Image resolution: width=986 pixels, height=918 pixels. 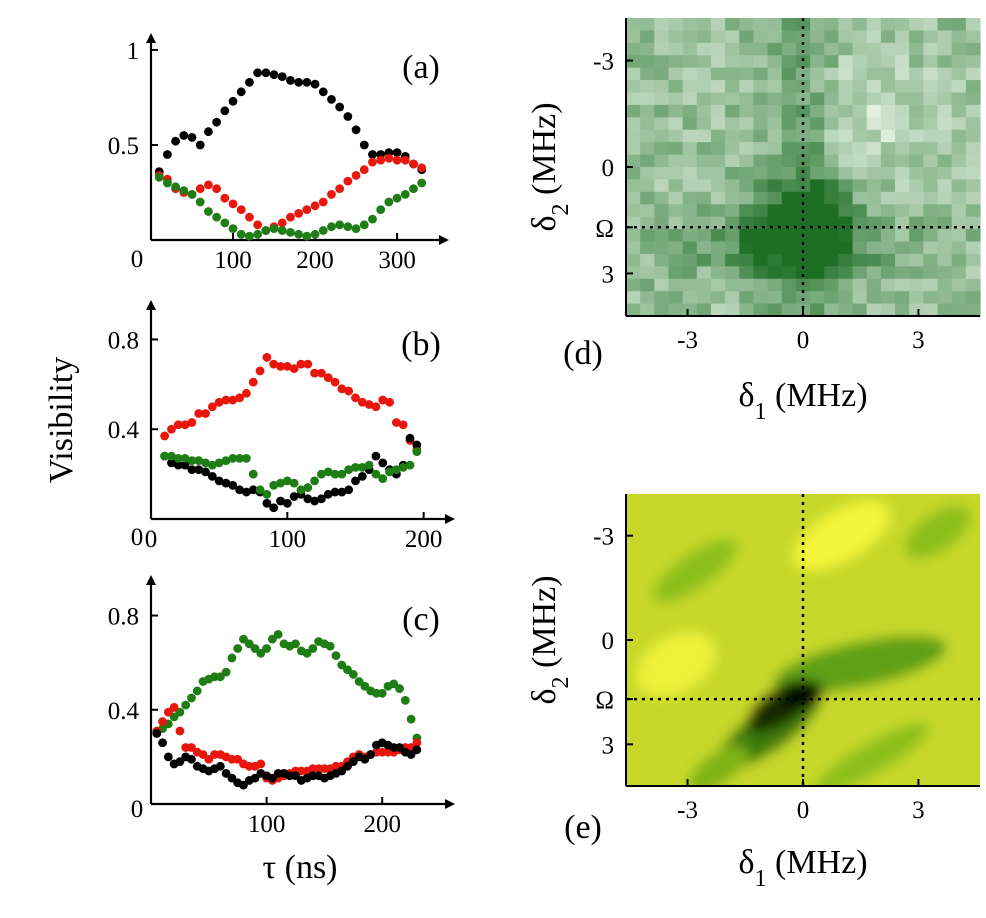 What do you see at coordinates (267, 824) in the screenshot?
I see `x-tick-label: 100` at bounding box center [267, 824].